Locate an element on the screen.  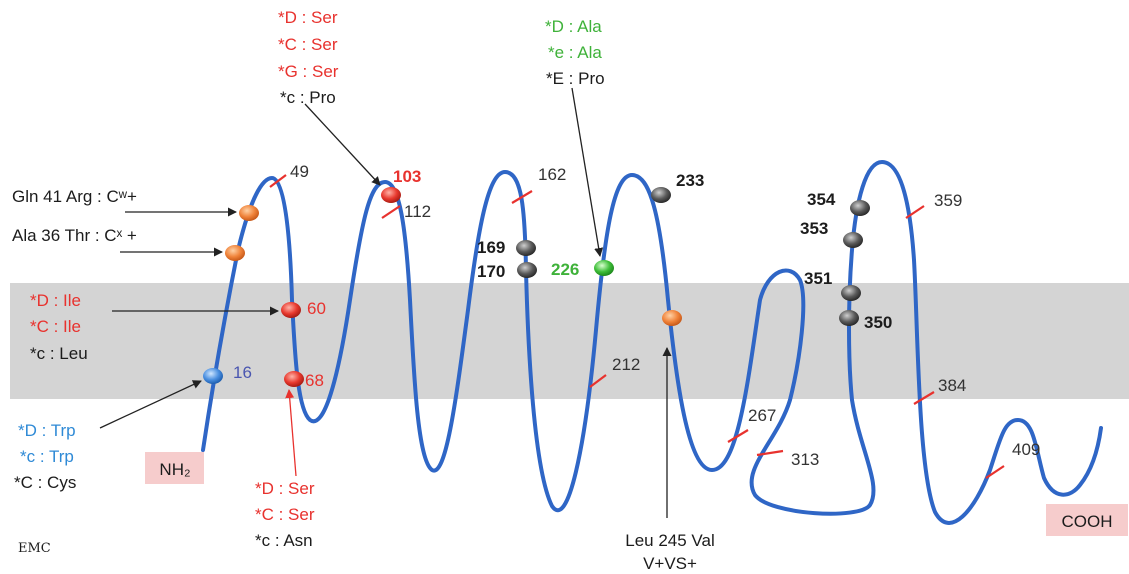
pos-169: 169 is located at coordinates (491, 247).